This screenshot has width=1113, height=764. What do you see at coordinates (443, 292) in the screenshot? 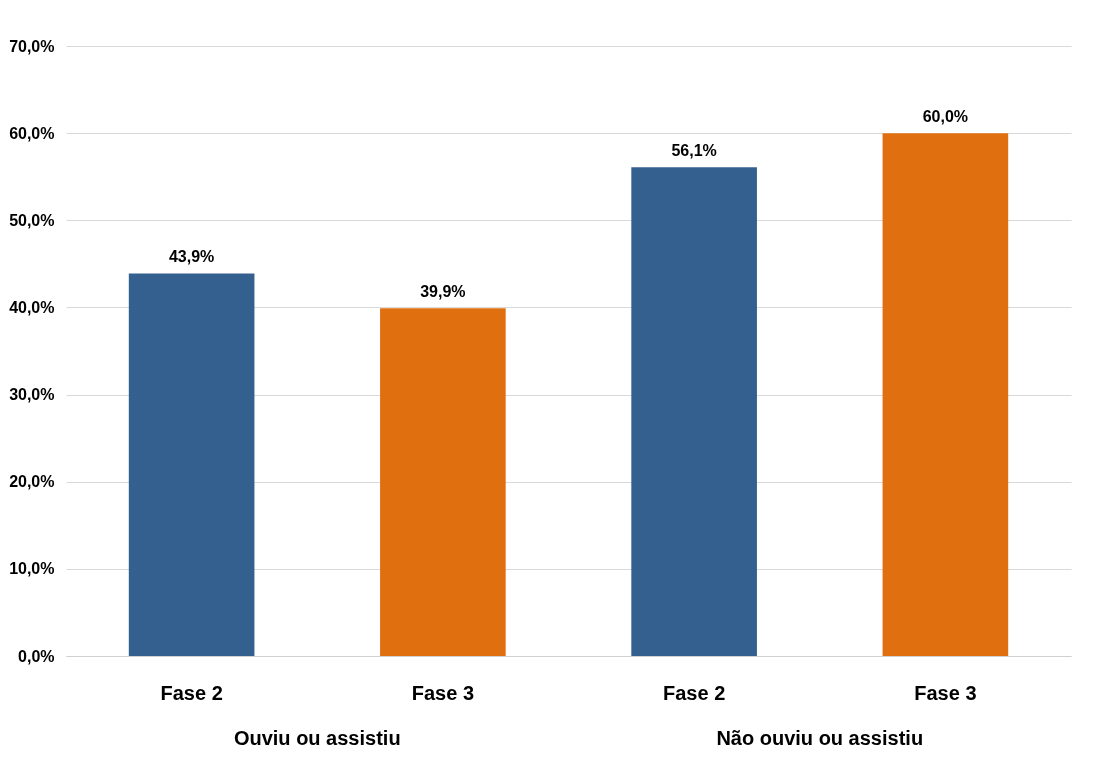
I see `data-label: 39,9%` at bounding box center [443, 292].